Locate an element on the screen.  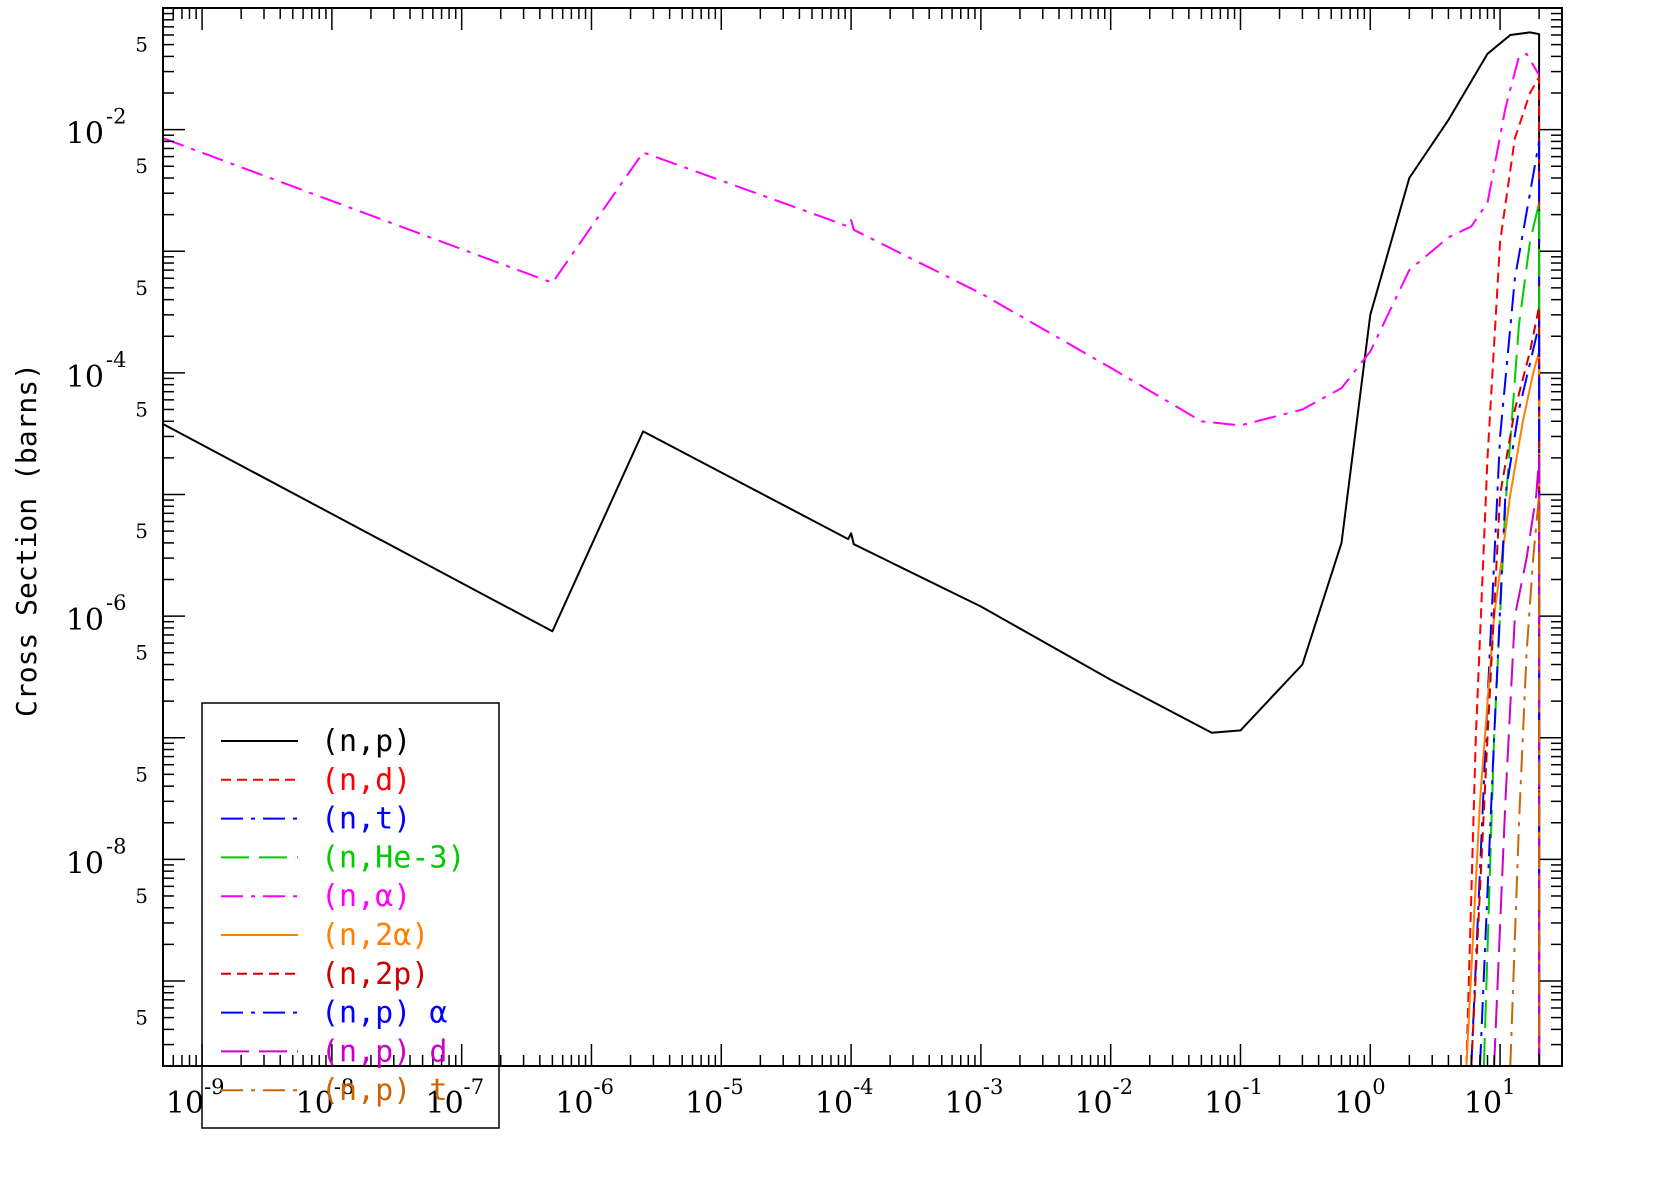
x-tick-label-exponent: -4 is located at coordinates (863, 1087).